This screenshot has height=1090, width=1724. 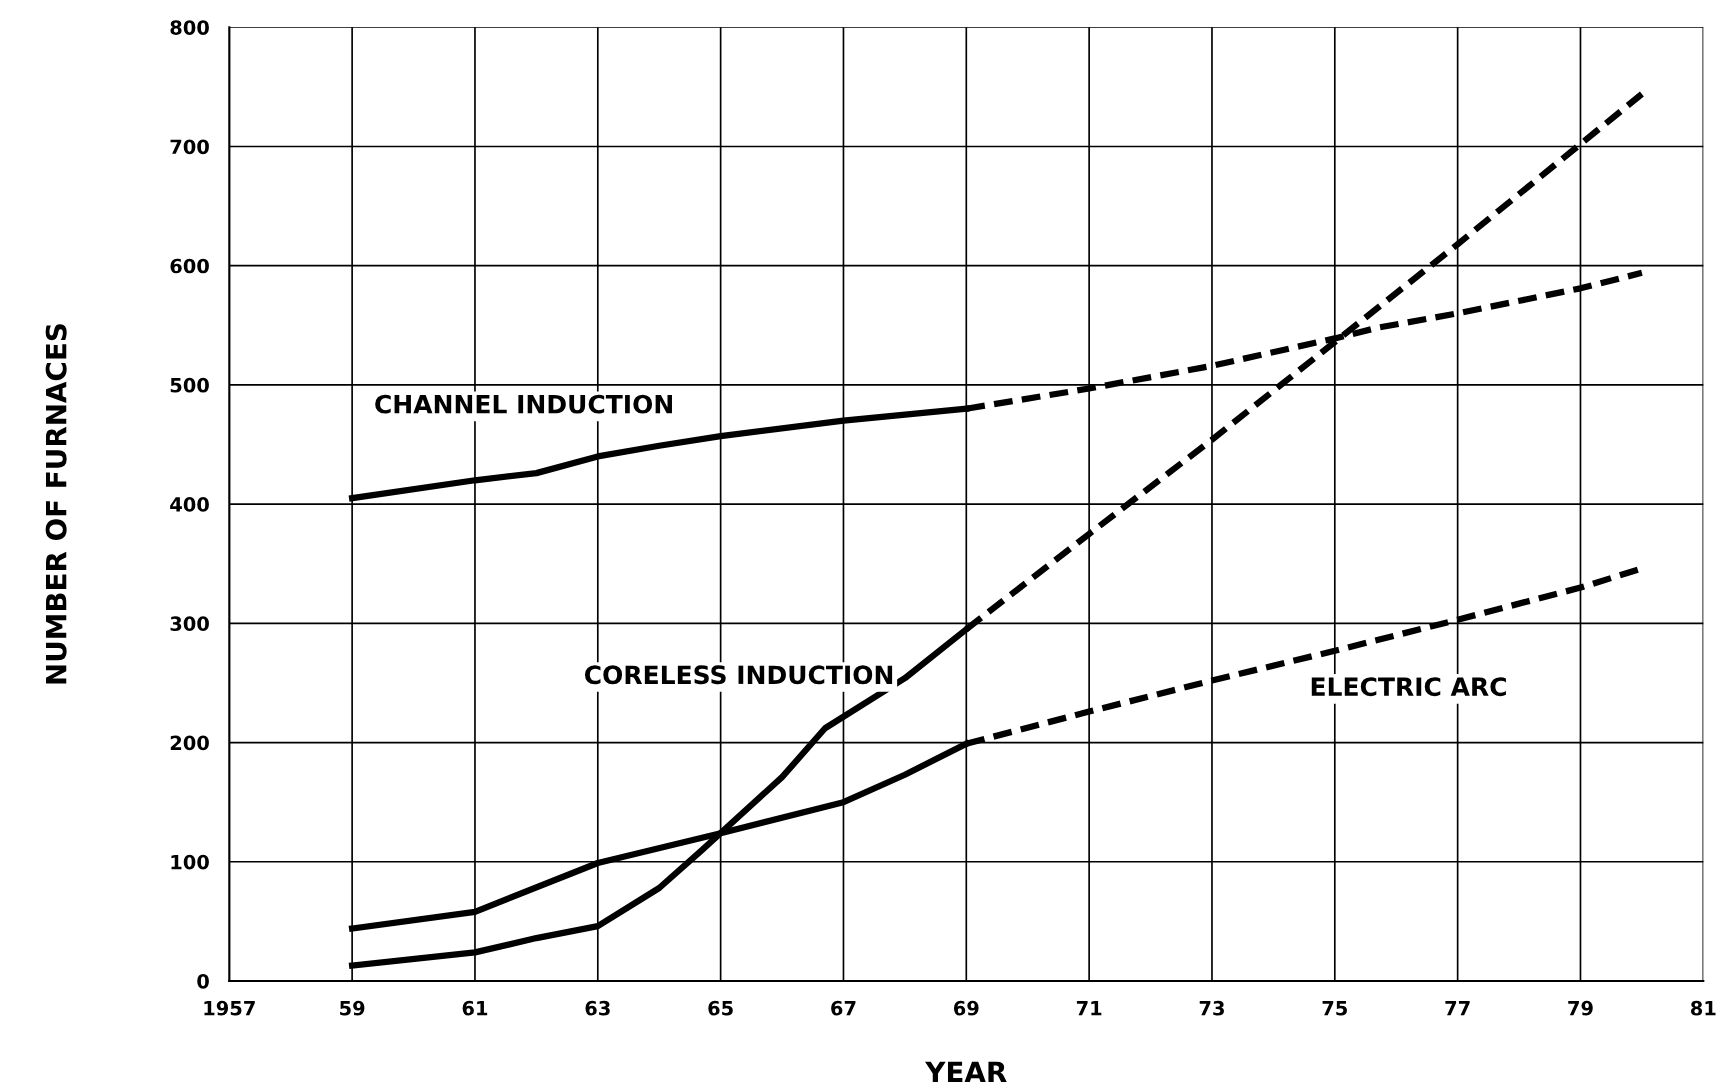 What do you see at coordinates (597, 1008) in the screenshot?
I see `x-tick-label: 63` at bounding box center [597, 1008].